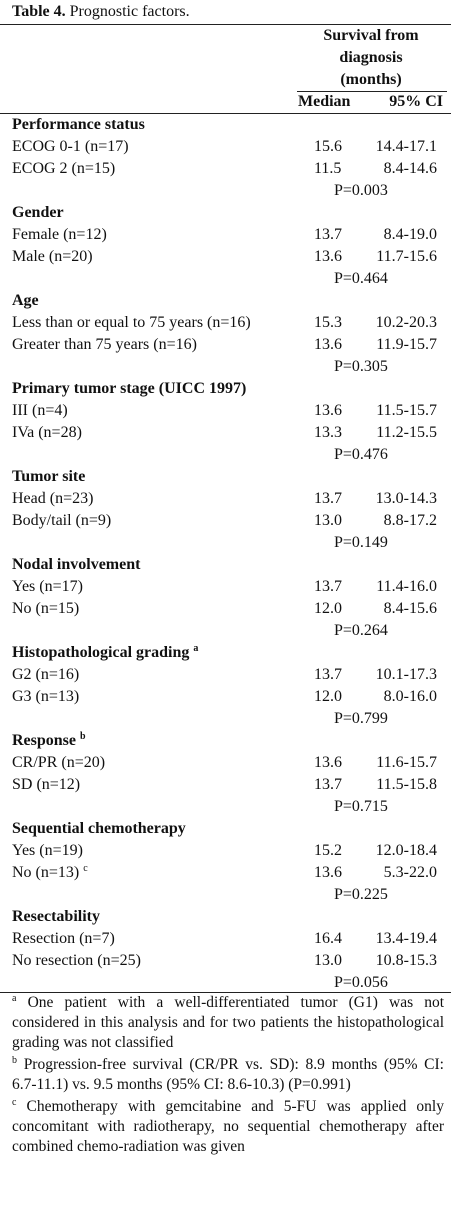 This screenshot has width=451, height=1216. What do you see at coordinates (46, 872) in the screenshot?
I see `row-label-text: No (n=13)` at bounding box center [46, 872].